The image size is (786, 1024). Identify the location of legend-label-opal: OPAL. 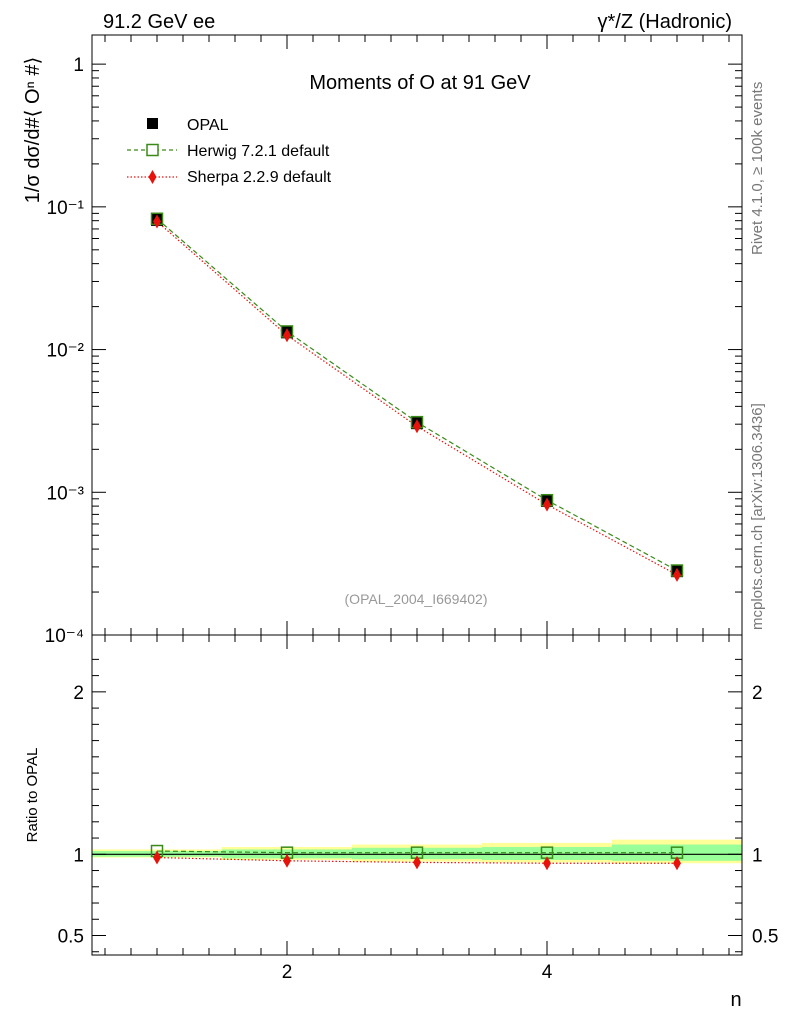
(208, 125).